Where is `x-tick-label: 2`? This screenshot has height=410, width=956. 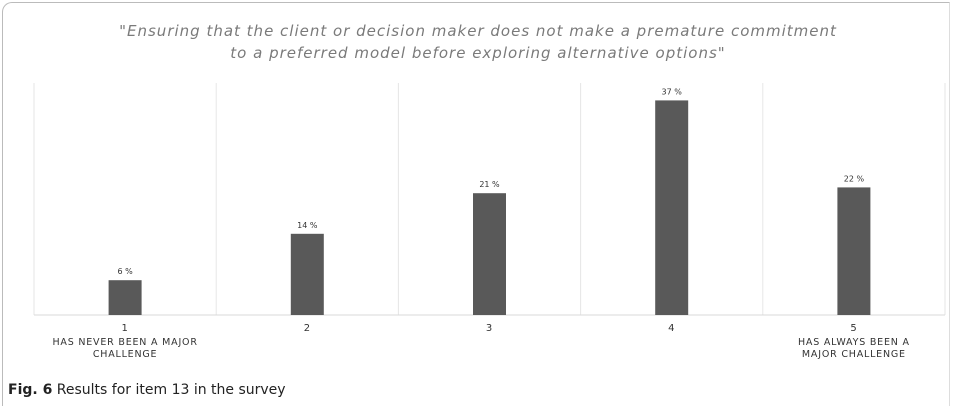 x-tick-label: 2 is located at coordinates (307, 328).